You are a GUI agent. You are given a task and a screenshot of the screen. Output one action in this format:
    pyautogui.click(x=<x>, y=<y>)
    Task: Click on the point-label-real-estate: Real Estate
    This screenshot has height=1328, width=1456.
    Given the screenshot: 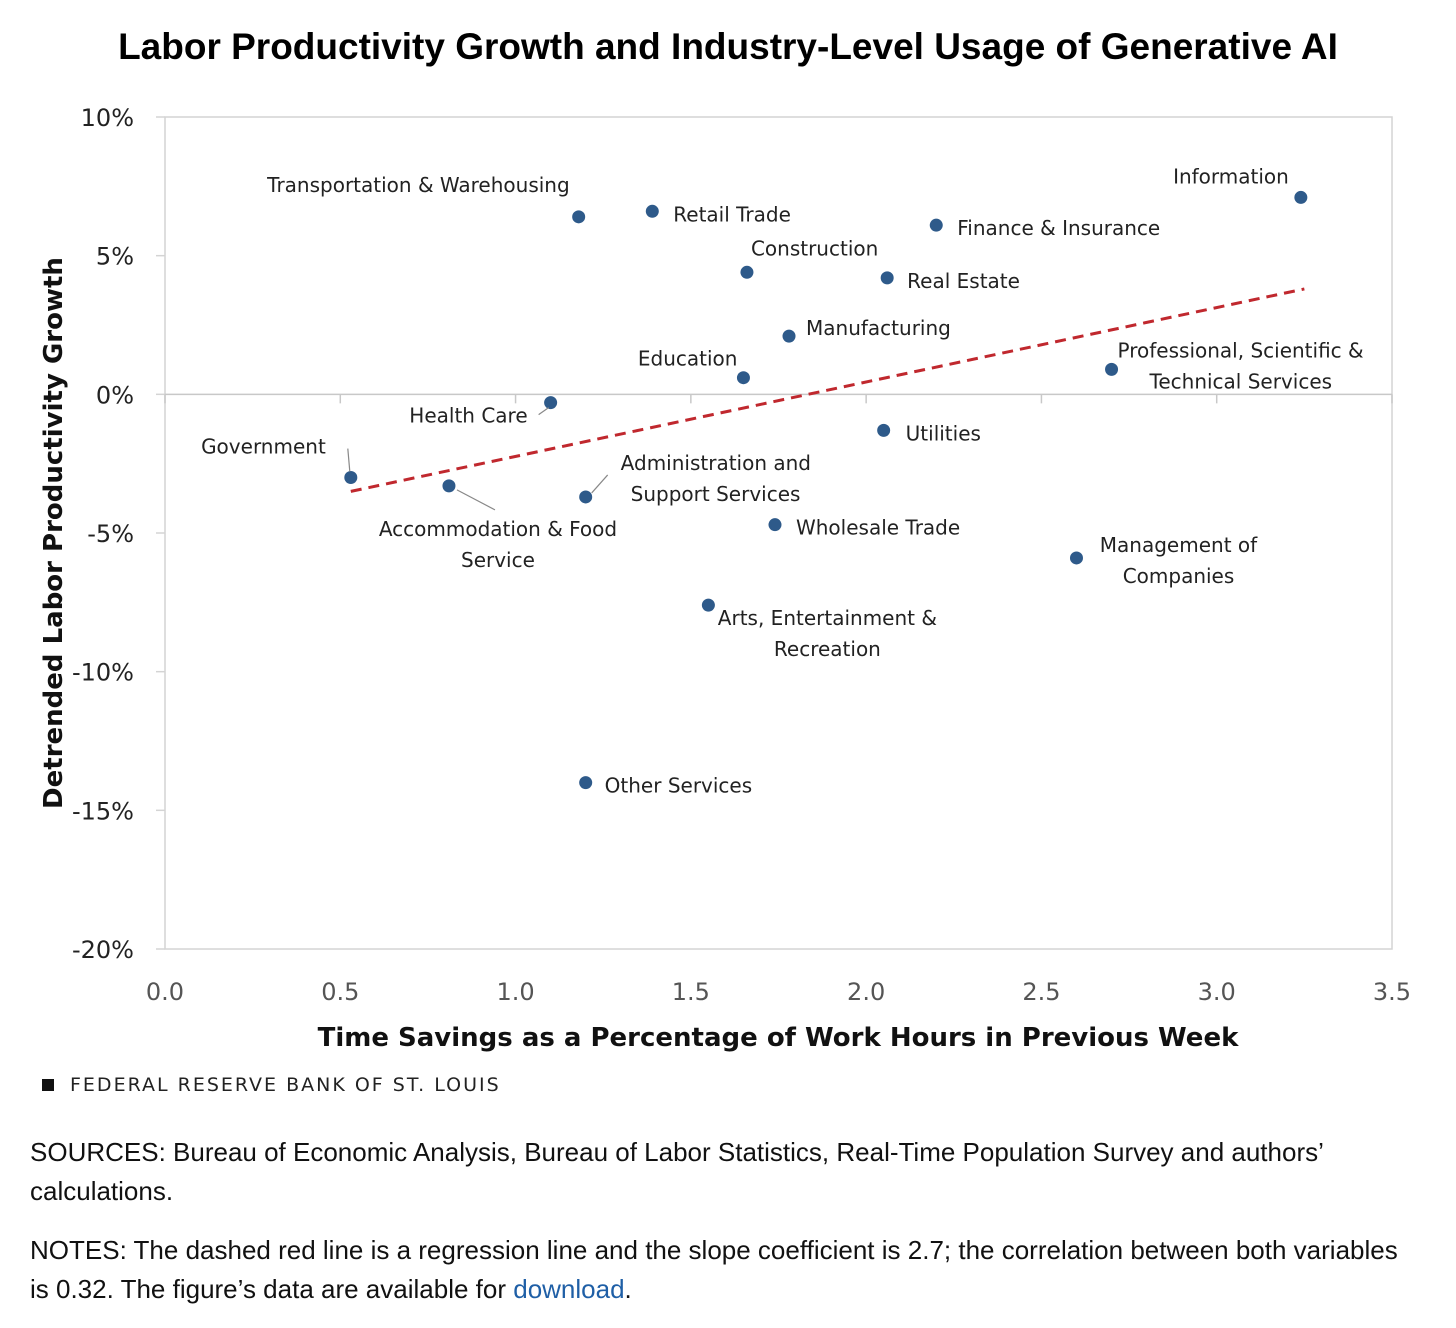 What is the action you would take?
    pyautogui.click(x=963, y=281)
    